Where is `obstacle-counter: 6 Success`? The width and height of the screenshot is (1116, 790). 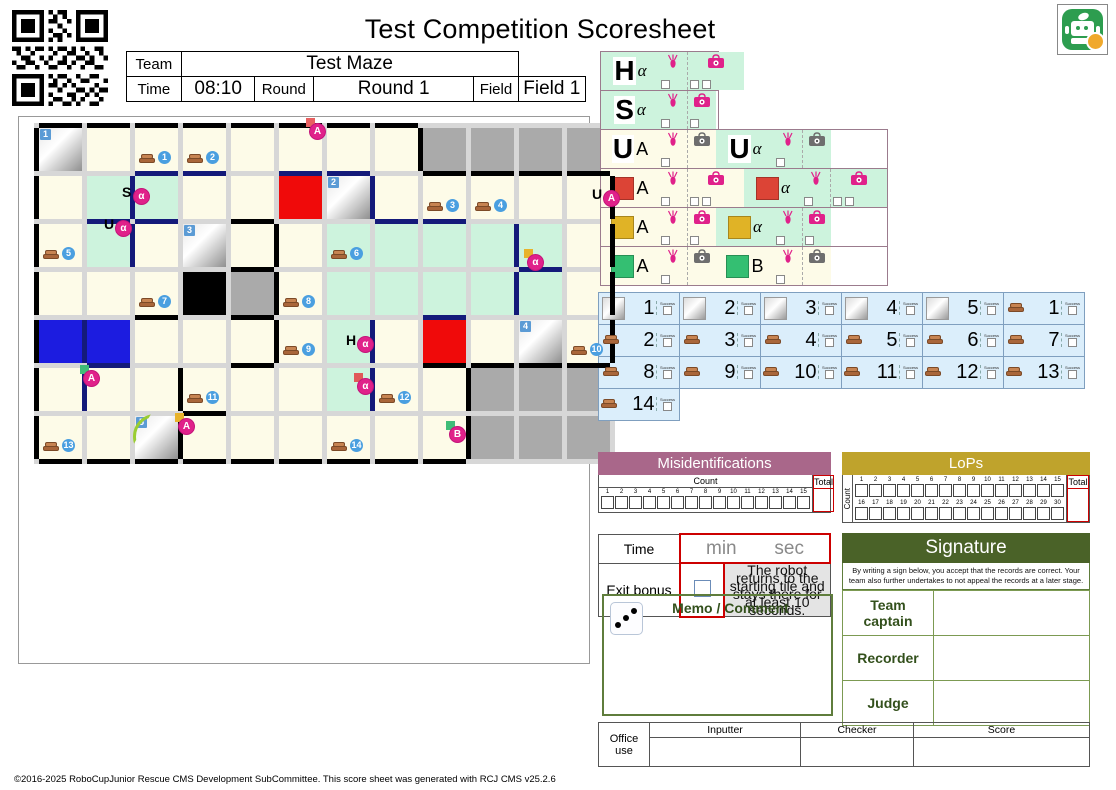 obstacle-counter: 6 Success is located at coordinates (962, 340).